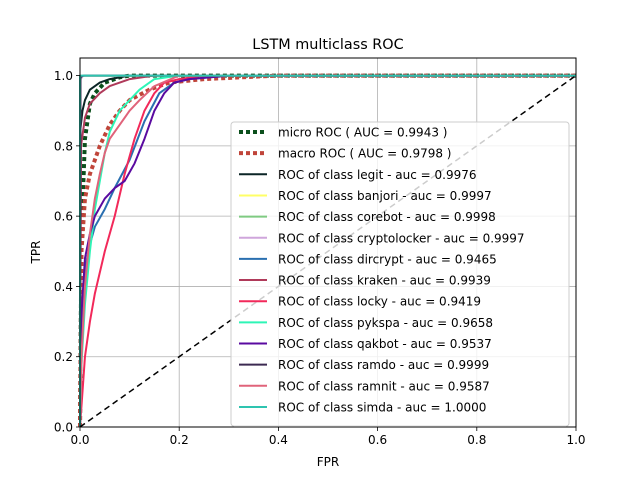 This screenshot has height=484, width=640. I want to click on legend-label: ROC of class simda - auc = 1.0000, so click(382, 407).